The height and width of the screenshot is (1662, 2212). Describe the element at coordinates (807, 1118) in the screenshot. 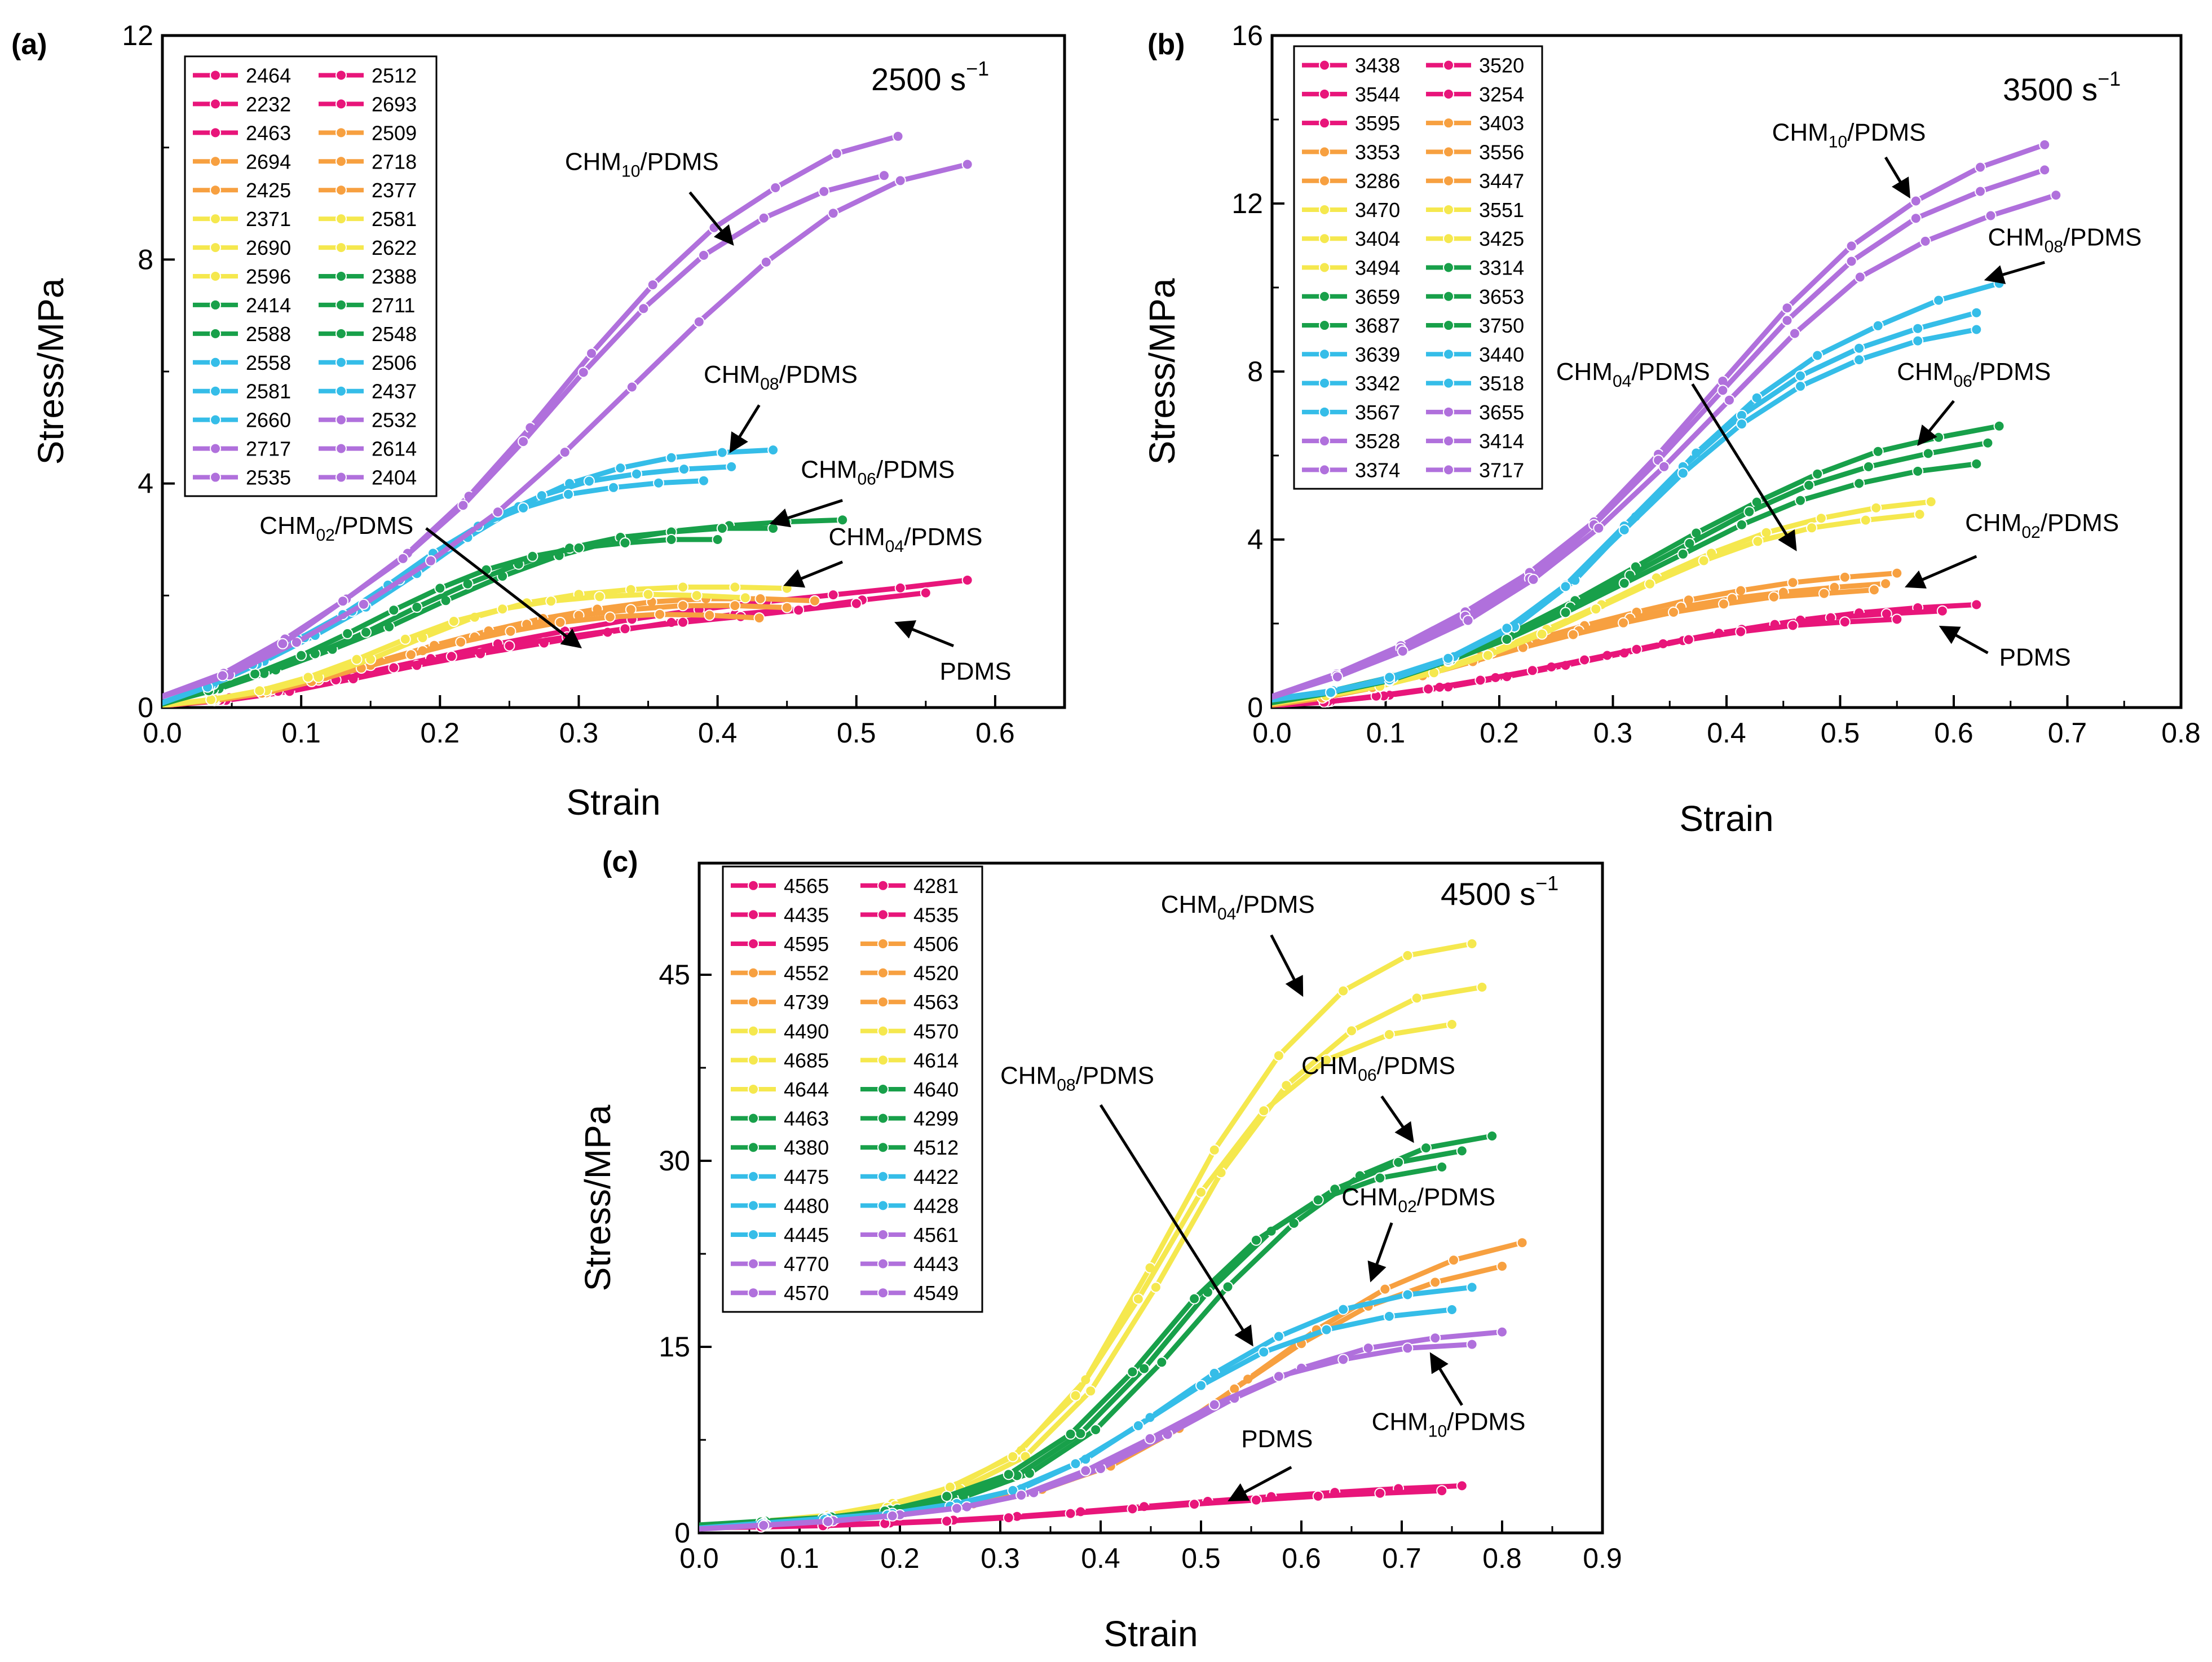

I see `legend-entry-label: 4463` at that location.